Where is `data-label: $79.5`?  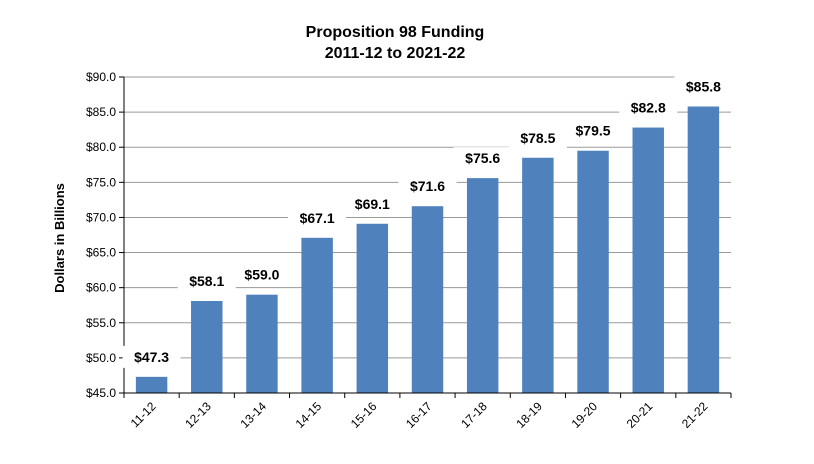 data-label: $79.5 is located at coordinates (593, 131).